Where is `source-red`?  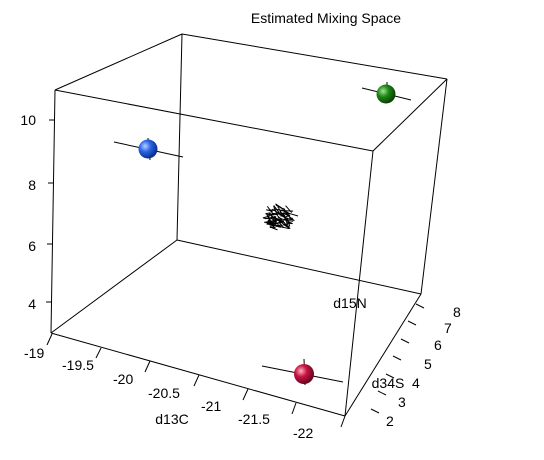
source-red is located at coordinates (302, 372).